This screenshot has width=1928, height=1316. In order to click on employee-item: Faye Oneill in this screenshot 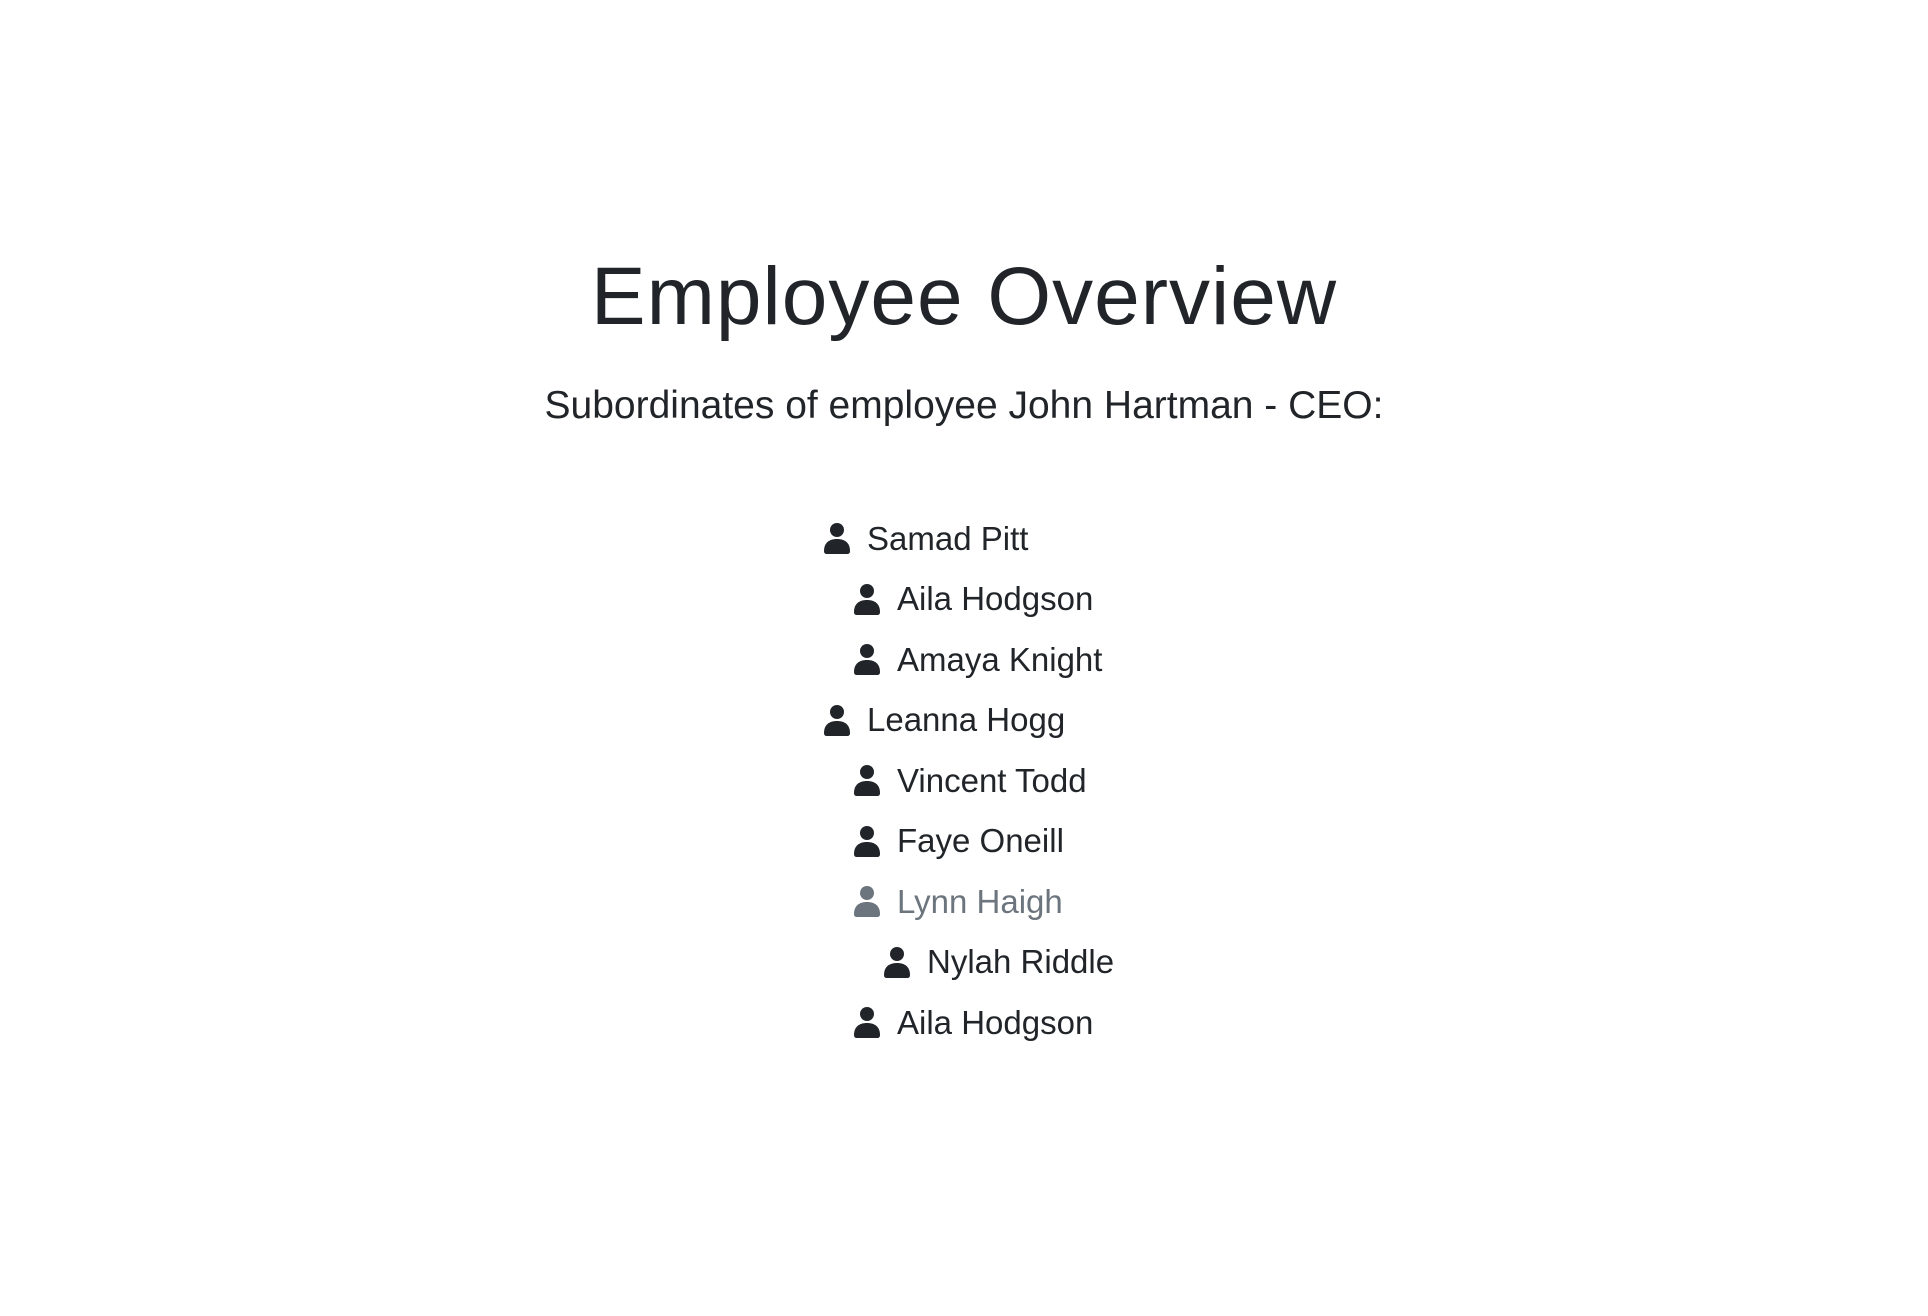, I will do `click(969, 841)`.